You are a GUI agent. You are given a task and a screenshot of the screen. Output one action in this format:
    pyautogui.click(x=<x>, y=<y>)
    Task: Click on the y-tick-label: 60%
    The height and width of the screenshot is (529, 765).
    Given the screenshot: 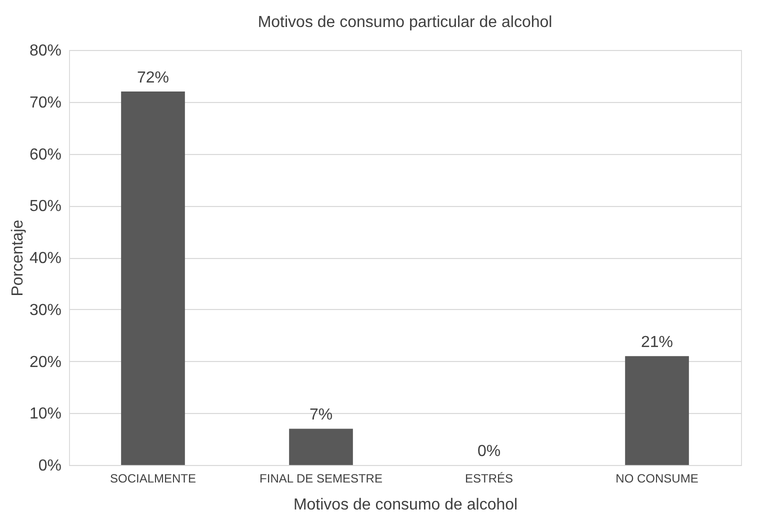 What is the action you would take?
    pyautogui.click(x=45, y=155)
    